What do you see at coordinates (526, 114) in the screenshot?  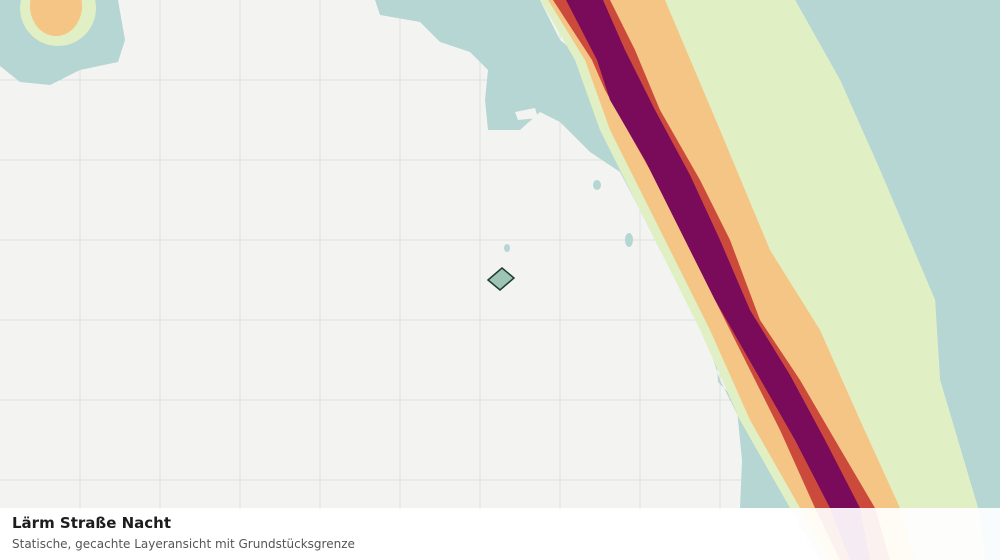 I see `water-gap` at bounding box center [526, 114].